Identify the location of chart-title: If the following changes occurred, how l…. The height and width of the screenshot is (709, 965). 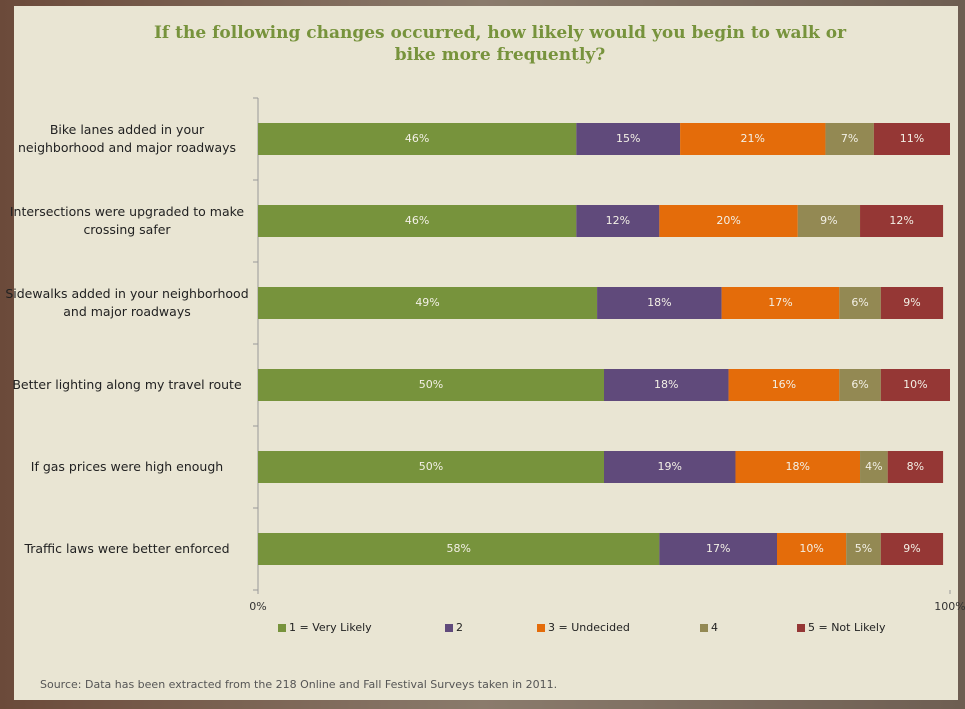
(500, 44).